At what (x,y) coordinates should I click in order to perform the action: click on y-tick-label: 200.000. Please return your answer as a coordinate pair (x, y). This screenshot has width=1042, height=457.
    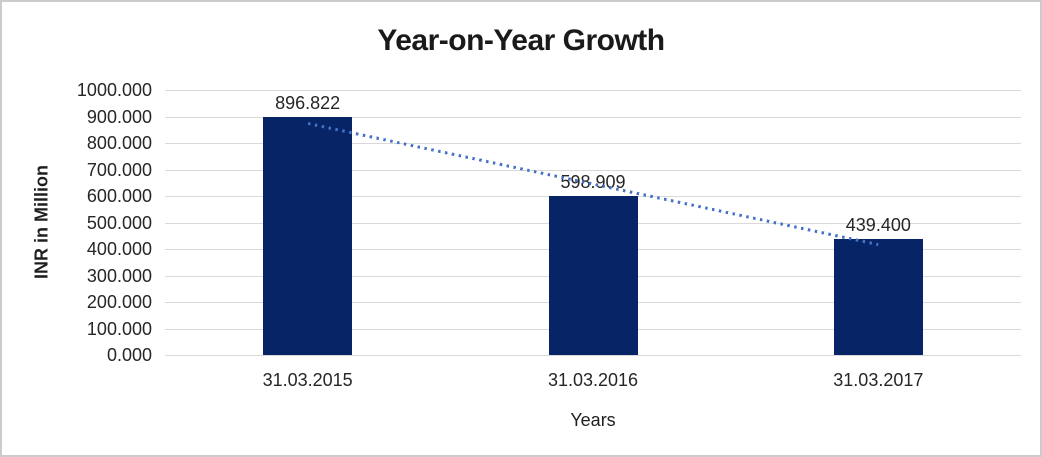
    Looking at the image, I should click on (119, 302).